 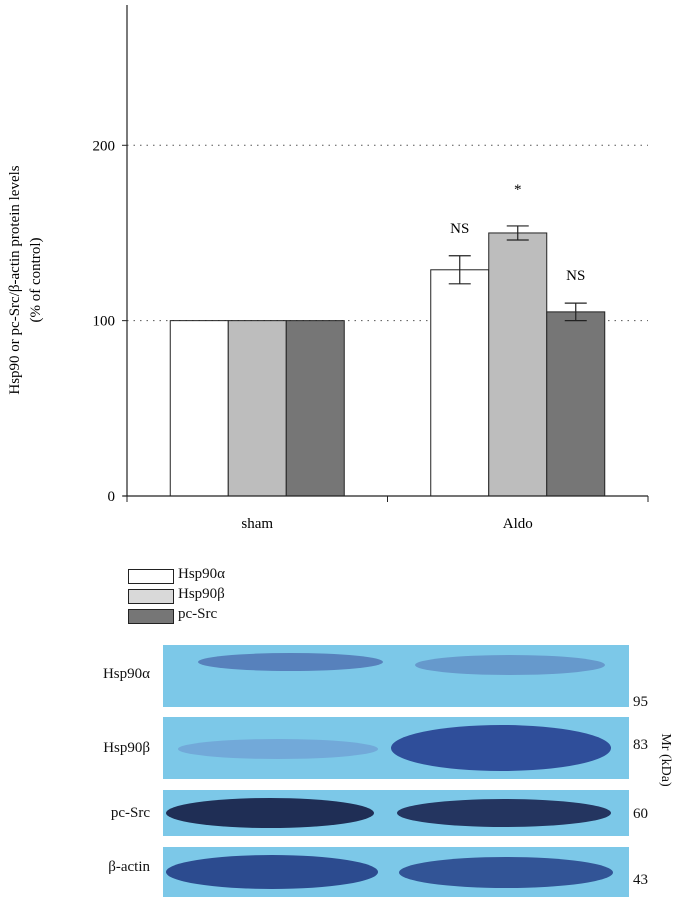 I want to click on x-ticks: sham Aldo, so click(x=387, y=514).